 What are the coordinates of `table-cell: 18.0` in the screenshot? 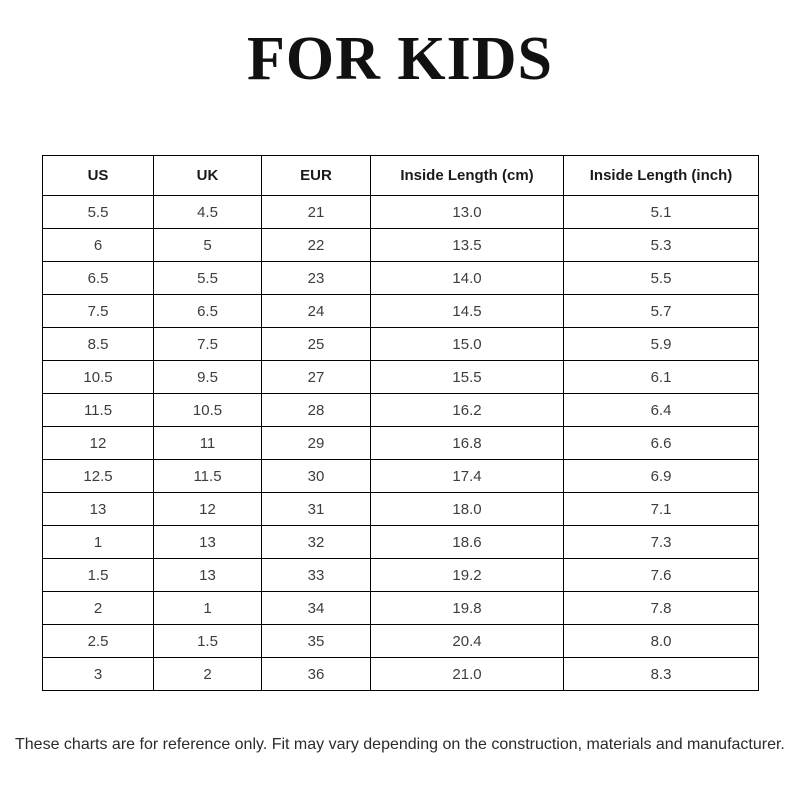 It's located at (467, 509).